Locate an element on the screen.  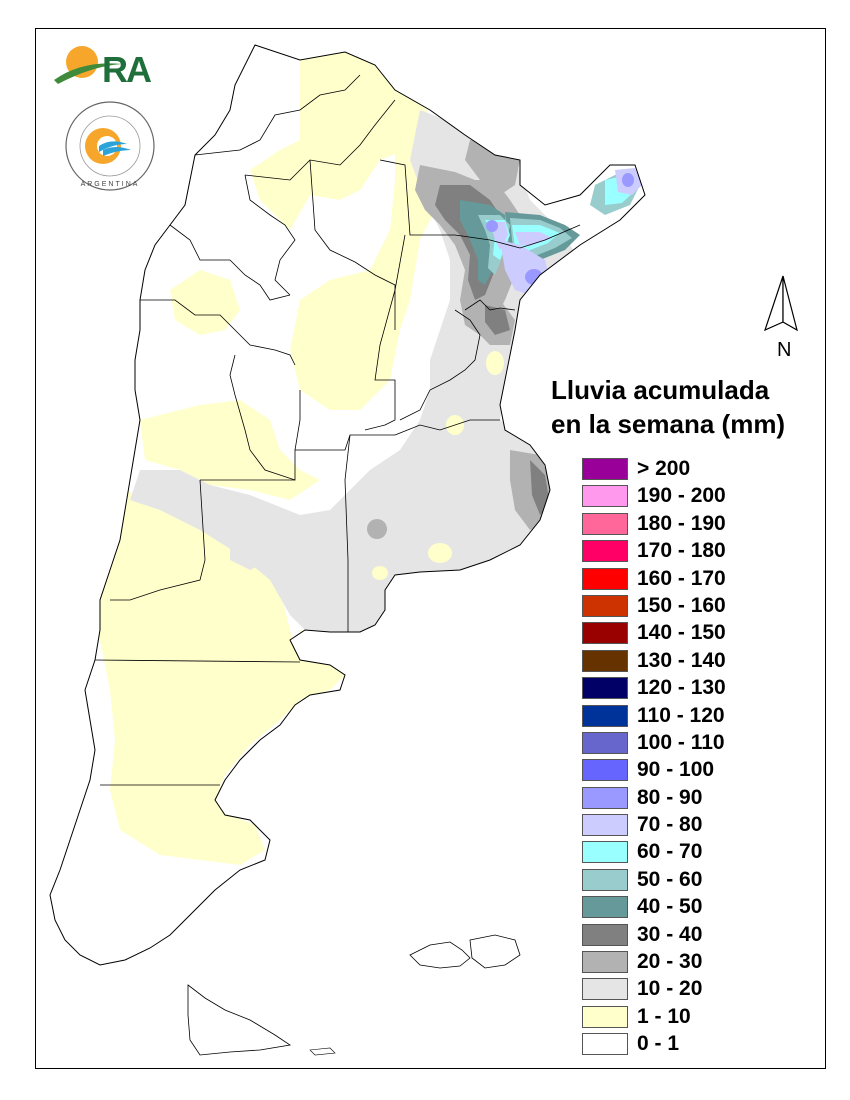
legend-label: 1 - 10 is located at coordinates (664, 1016).